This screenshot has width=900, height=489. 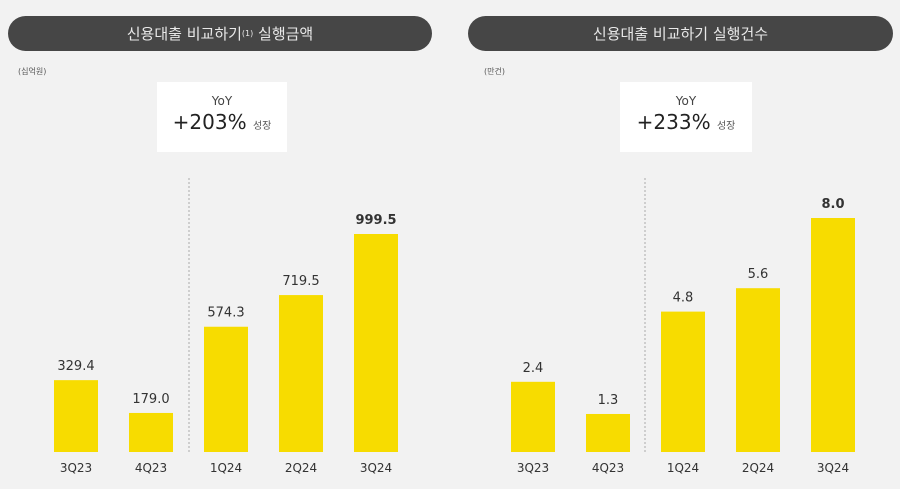 I want to click on data-label: 2.4, so click(x=533, y=368).